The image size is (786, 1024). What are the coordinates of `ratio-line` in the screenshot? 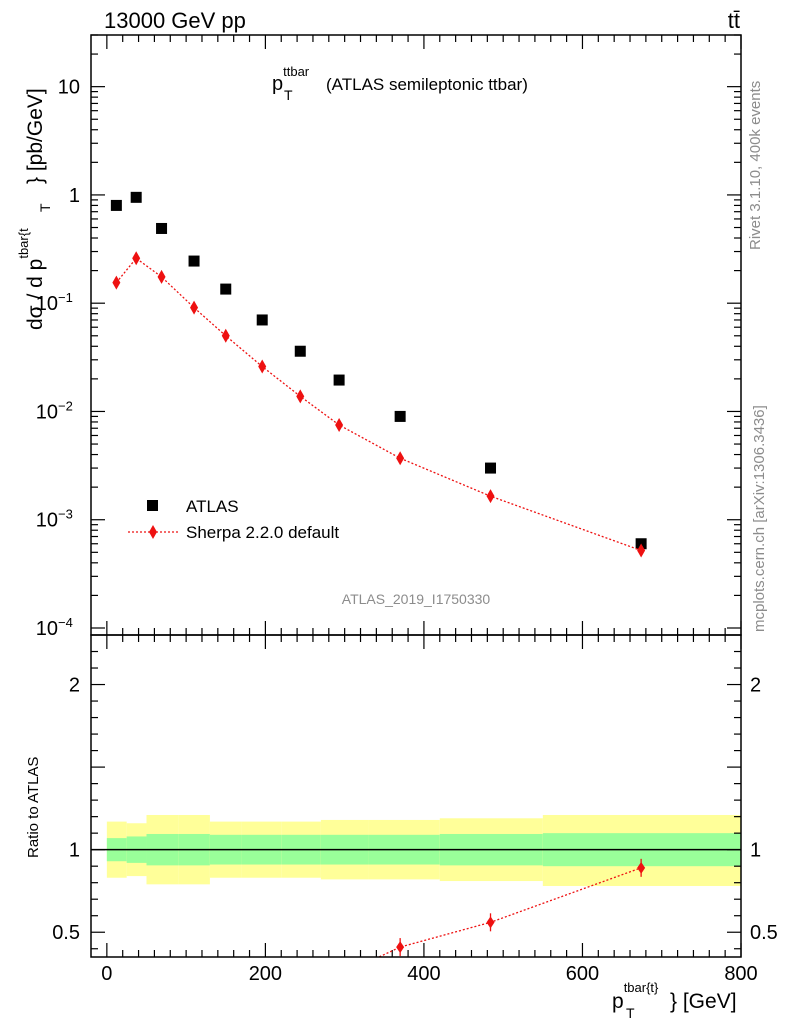 It's located at (509, 912).